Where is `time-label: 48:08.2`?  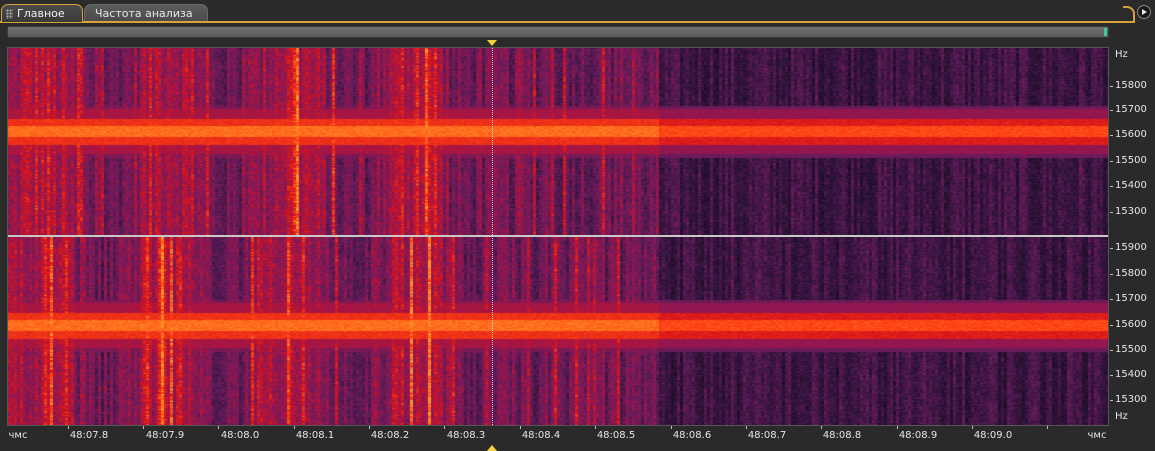 time-label: 48:08.2 is located at coordinates (390, 435).